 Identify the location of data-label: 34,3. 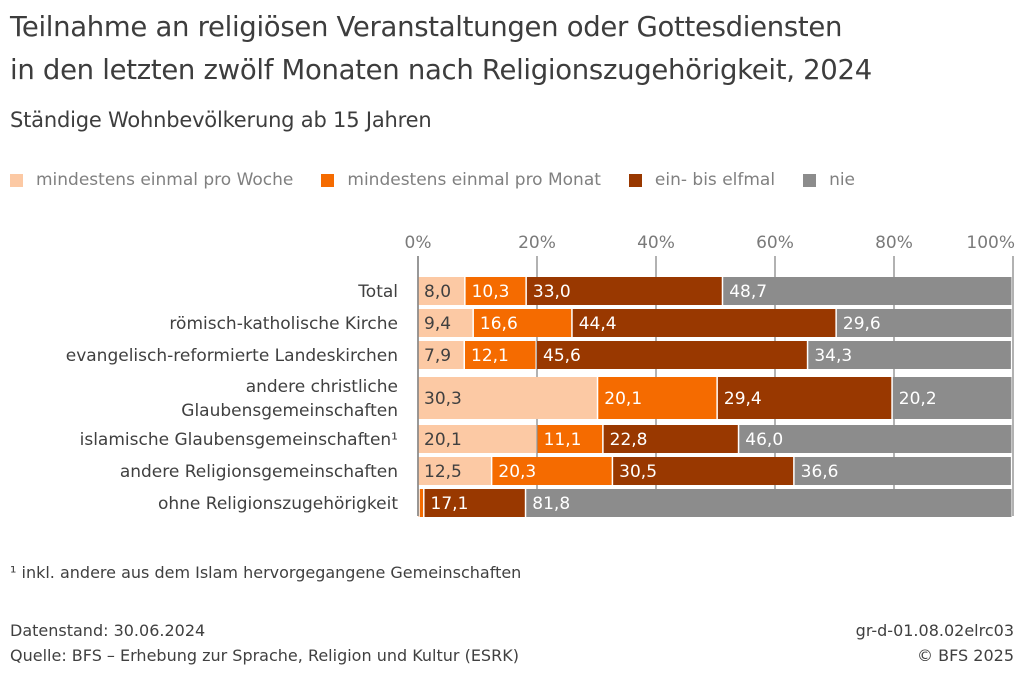
(833, 356).